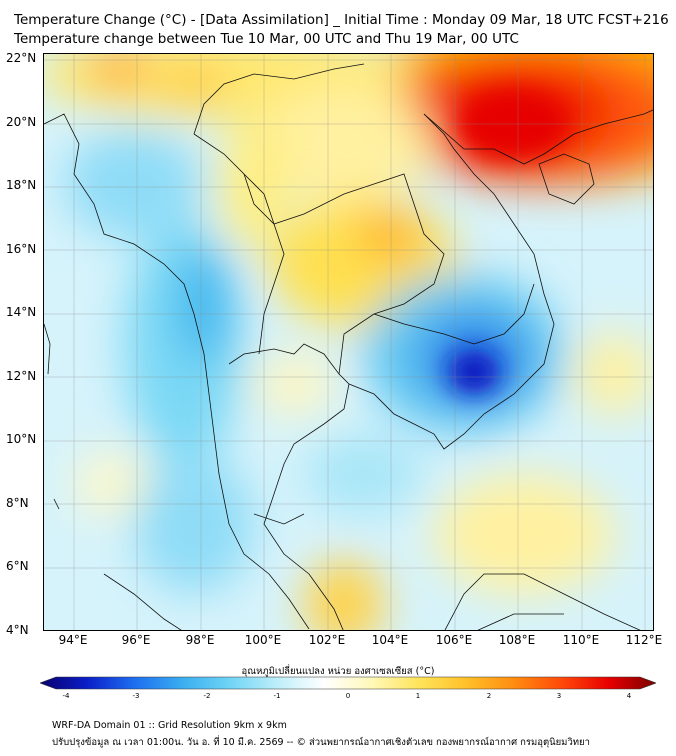  I want to click on lat-label-22n: 22°N, so click(21, 58).